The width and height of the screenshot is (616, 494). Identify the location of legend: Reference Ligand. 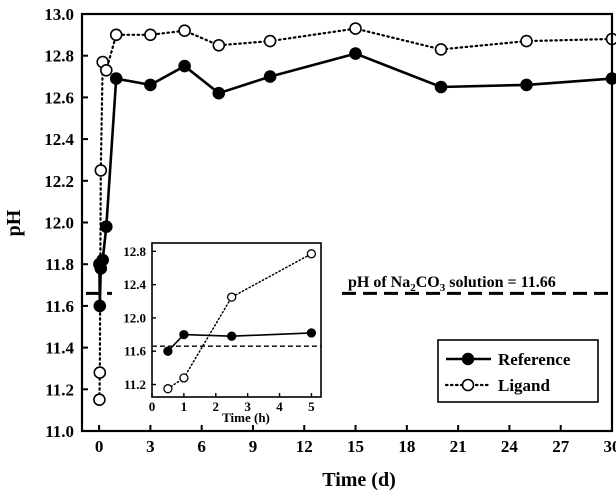
(518, 371).